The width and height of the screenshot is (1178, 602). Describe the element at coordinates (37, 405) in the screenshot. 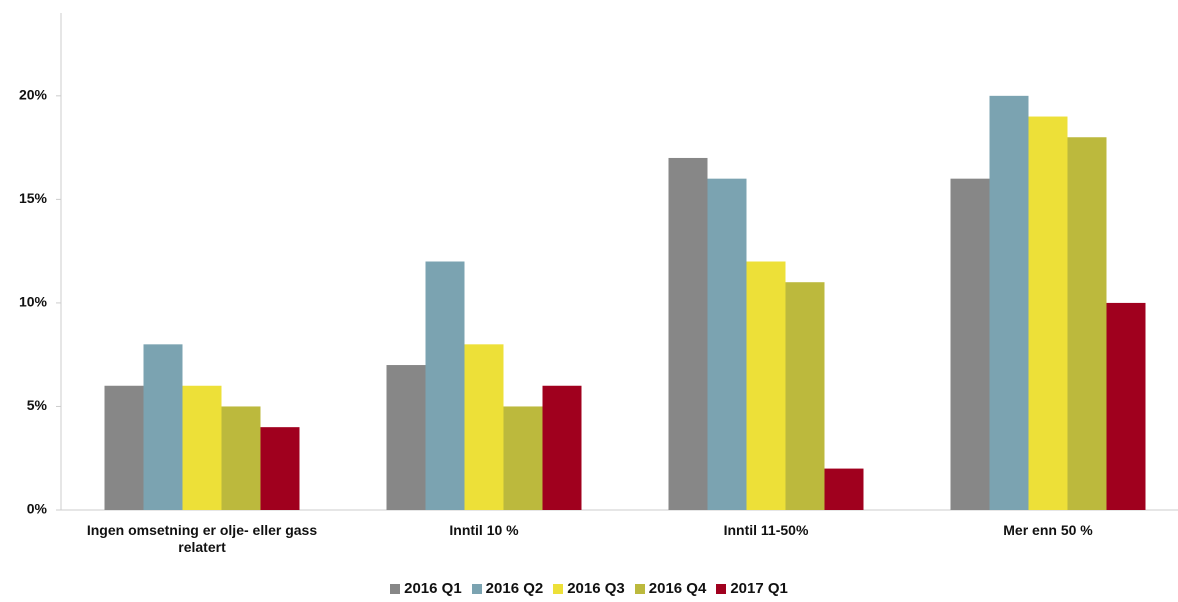

I see `y-tick-label: 5%` at that location.